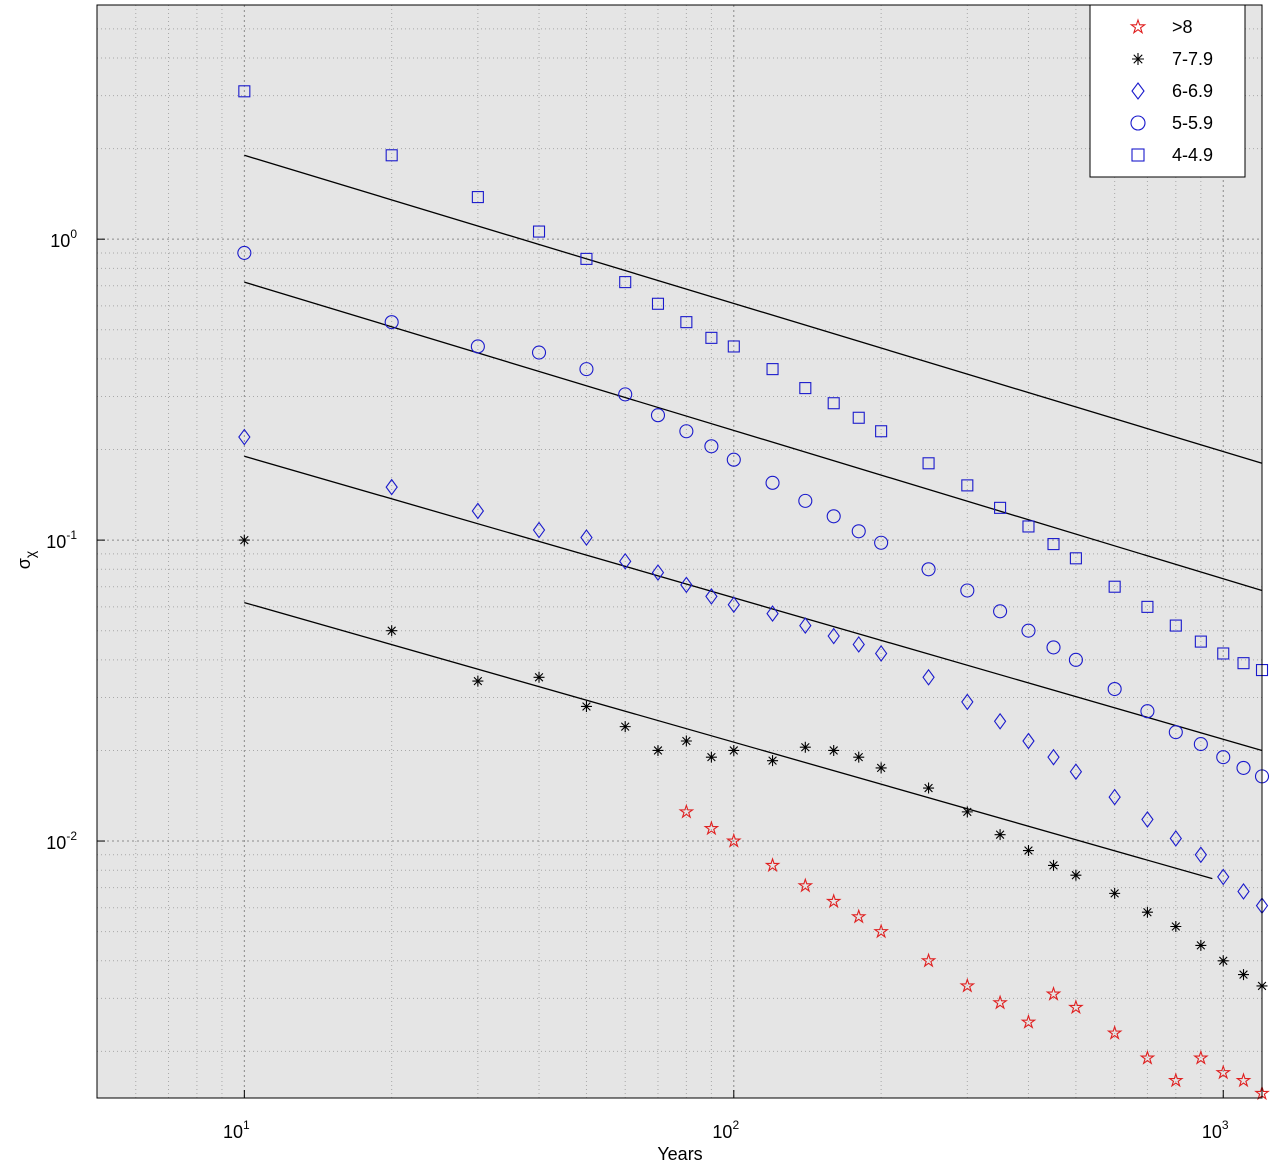 The height and width of the screenshot is (1174, 1273). Describe the element at coordinates (1192, 123) in the screenshot. I see `legend-label: 5-5.9` at that location.